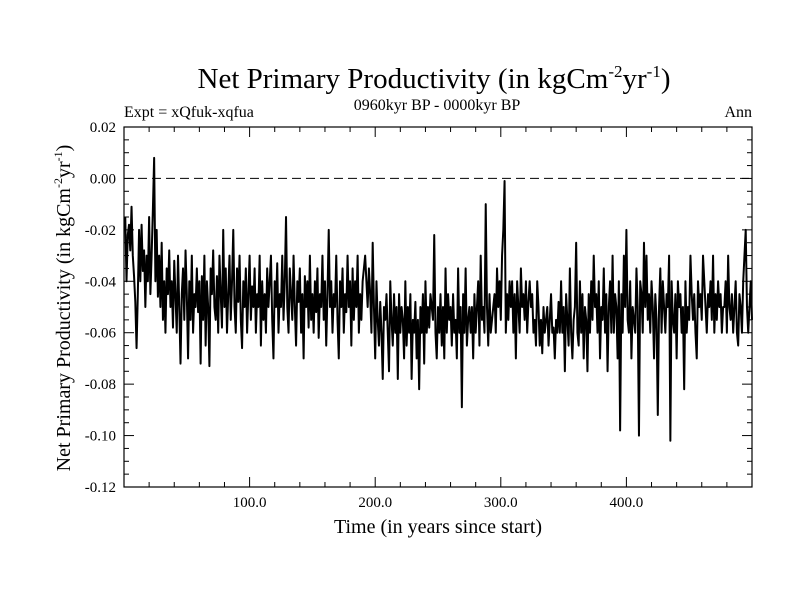 The width and height of the screenshot is (800, 600). Describe the element at coordinates (434, 78) in the screenshot. I see `chart-title: Net Primary Productivity (in kgCm-2yr-1)` at that location.